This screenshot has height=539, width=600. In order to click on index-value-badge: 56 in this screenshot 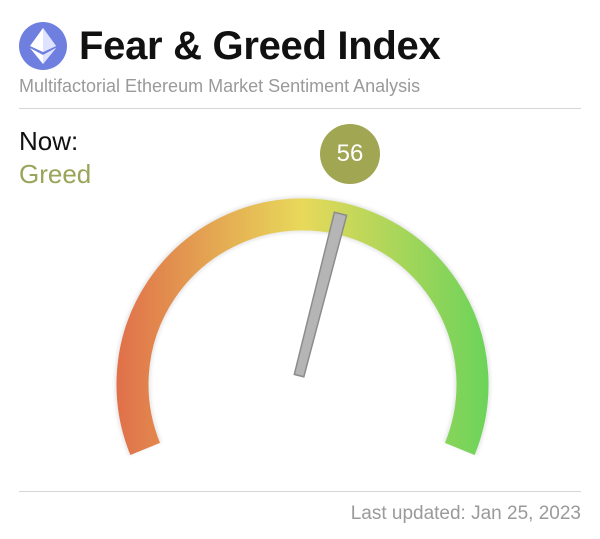, I will do `click(350, 154)`.